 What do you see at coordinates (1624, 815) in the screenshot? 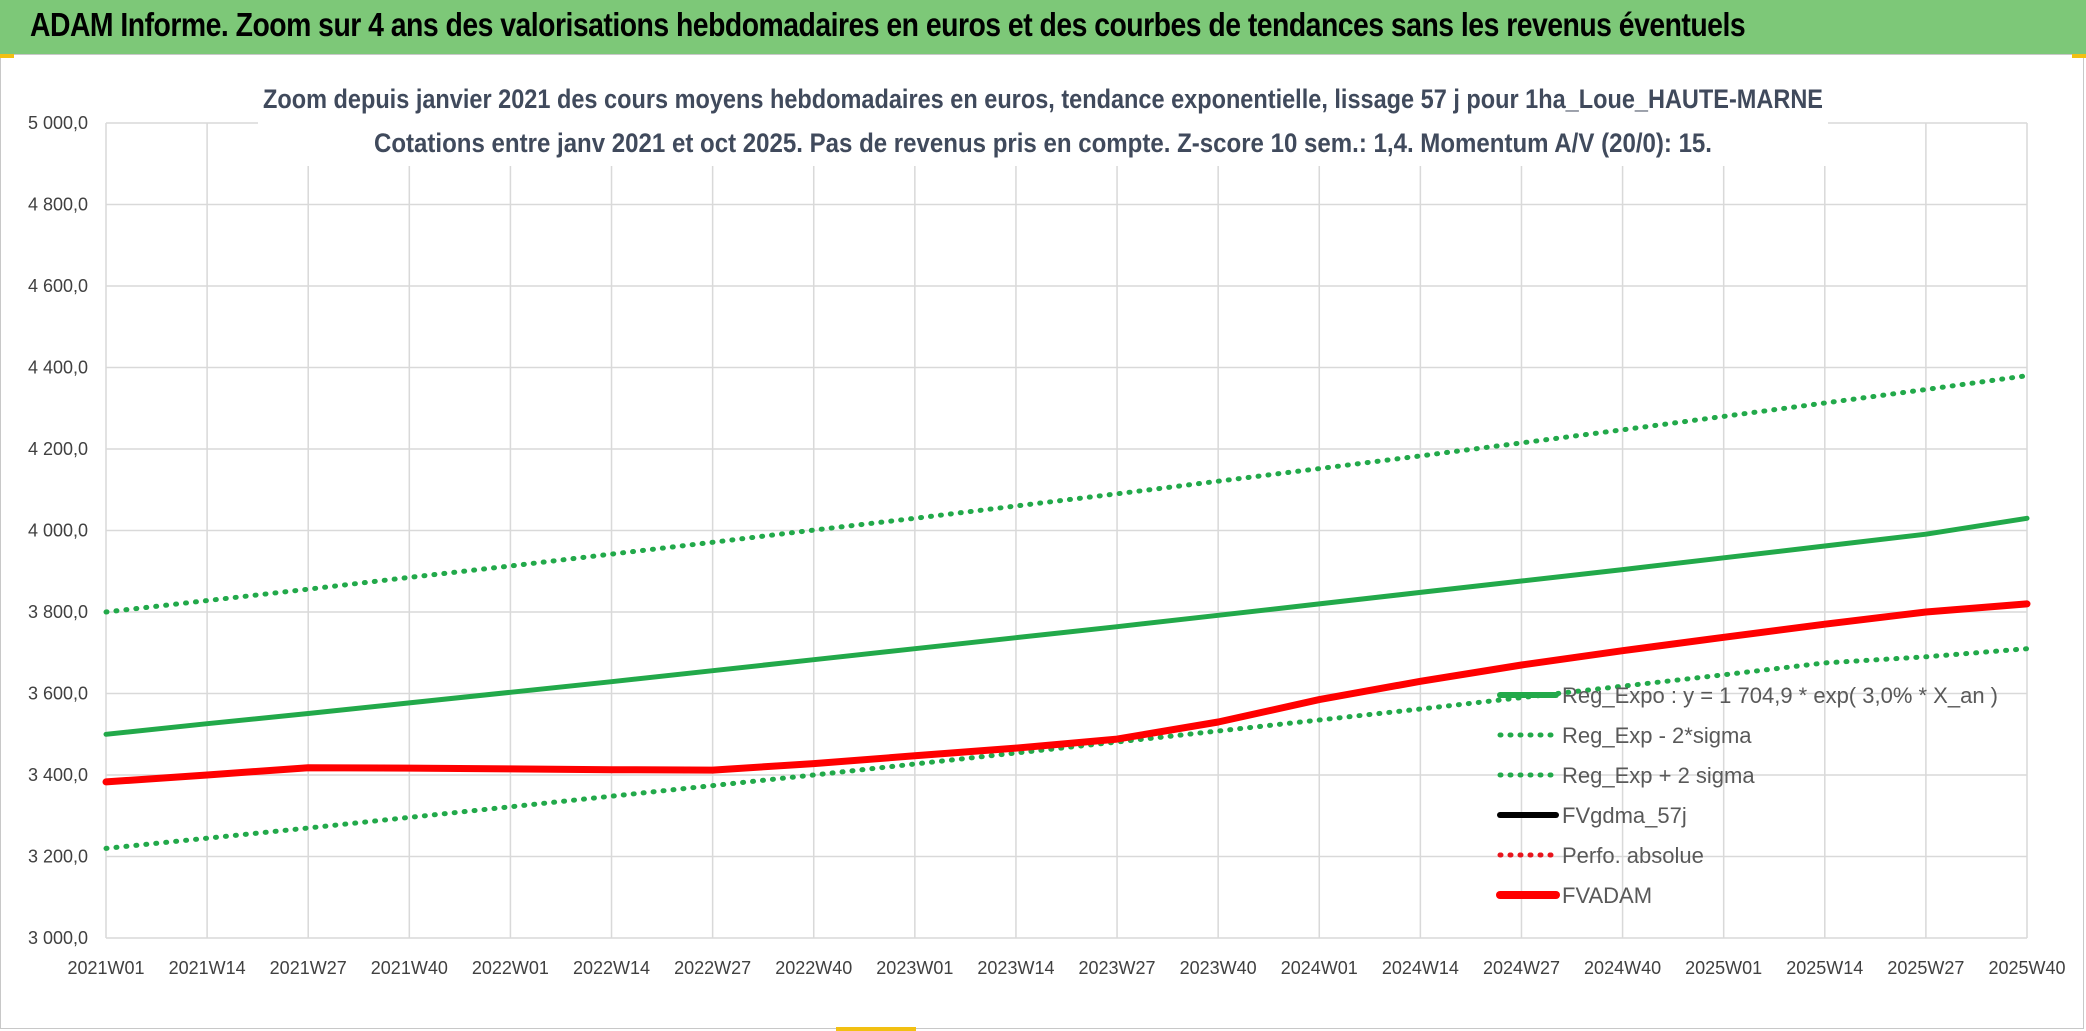
I see `legend-label: FVgdma_57j` at bounding box center [1624, 815].